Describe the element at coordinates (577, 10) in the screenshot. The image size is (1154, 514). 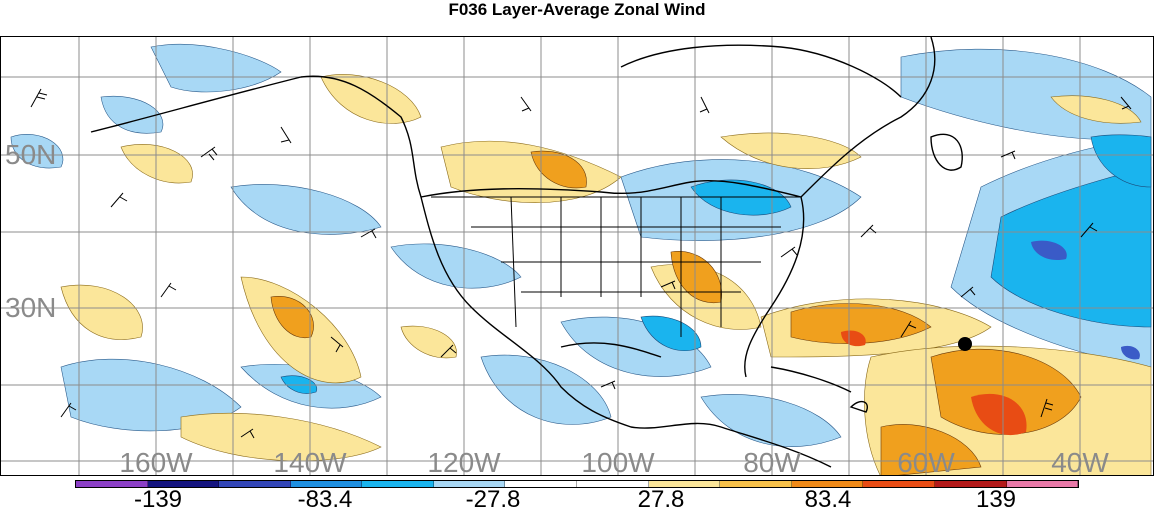
I see `map-title: F036 Layer-Average Zonal Wind` at that location.